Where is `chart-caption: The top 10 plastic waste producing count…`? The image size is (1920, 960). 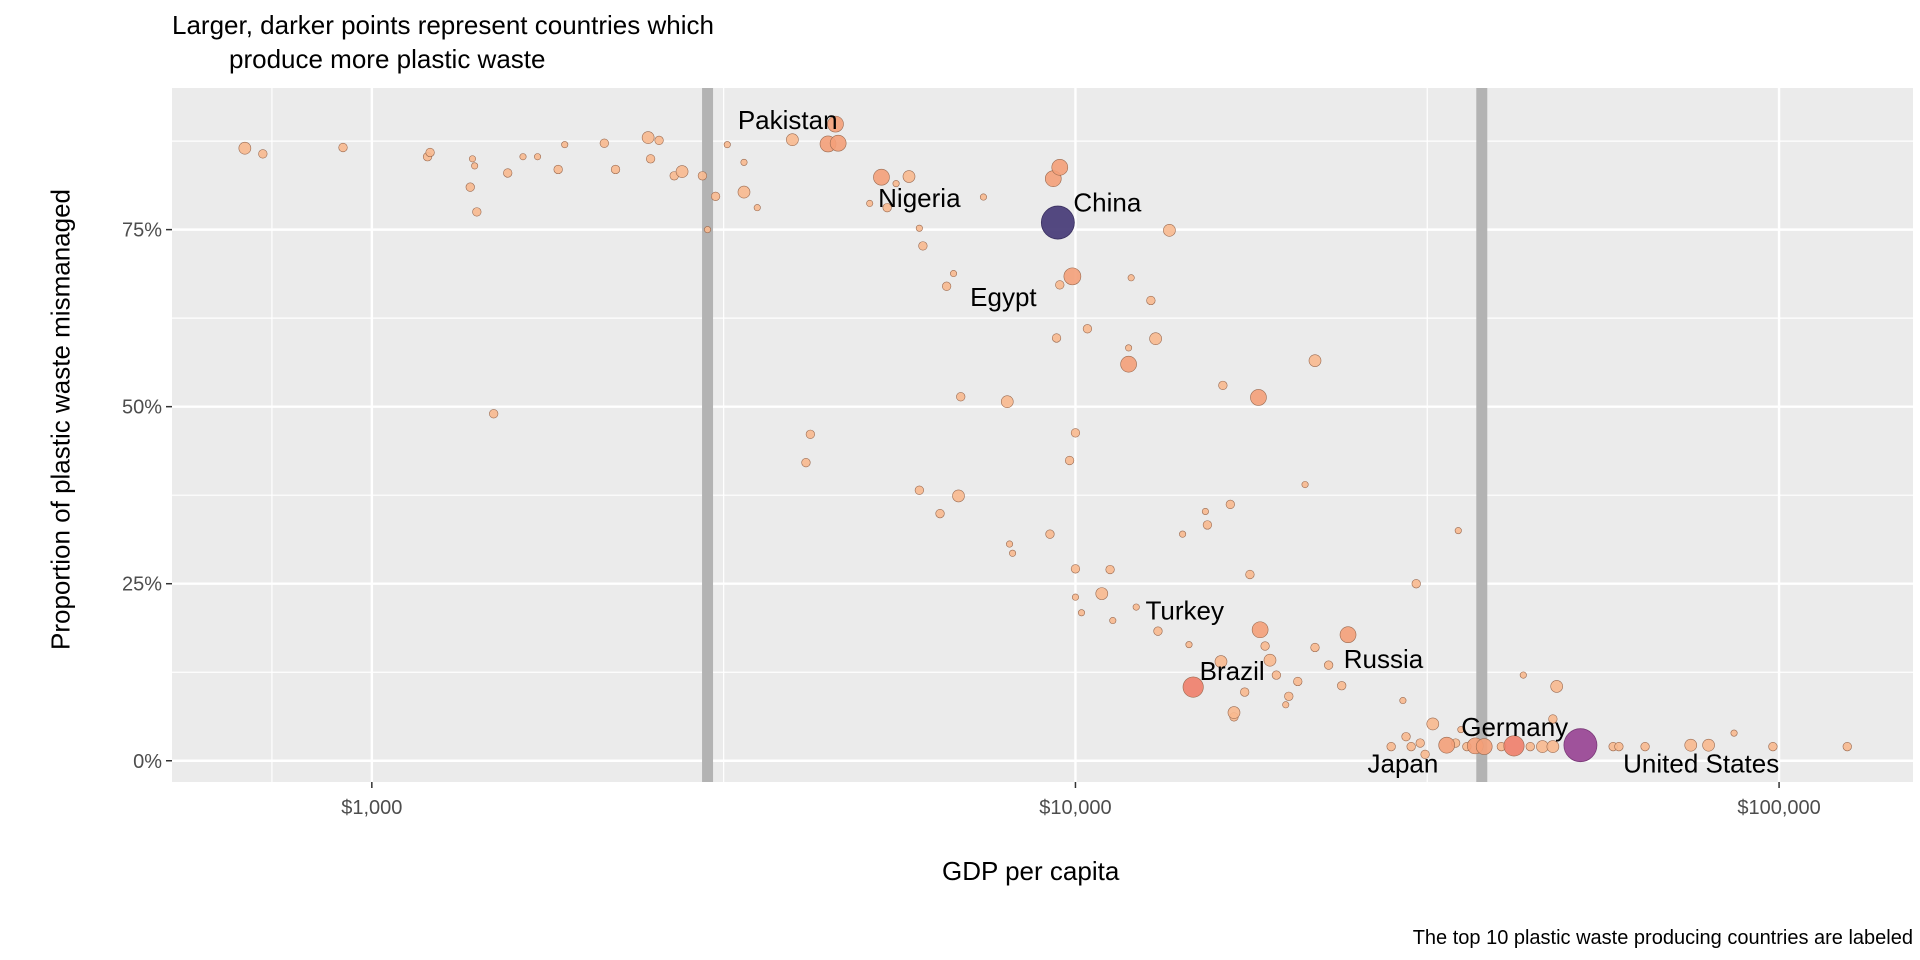
chart-caption: The top 10 plastic waste producing count… is located at coordinates (1662, 938).